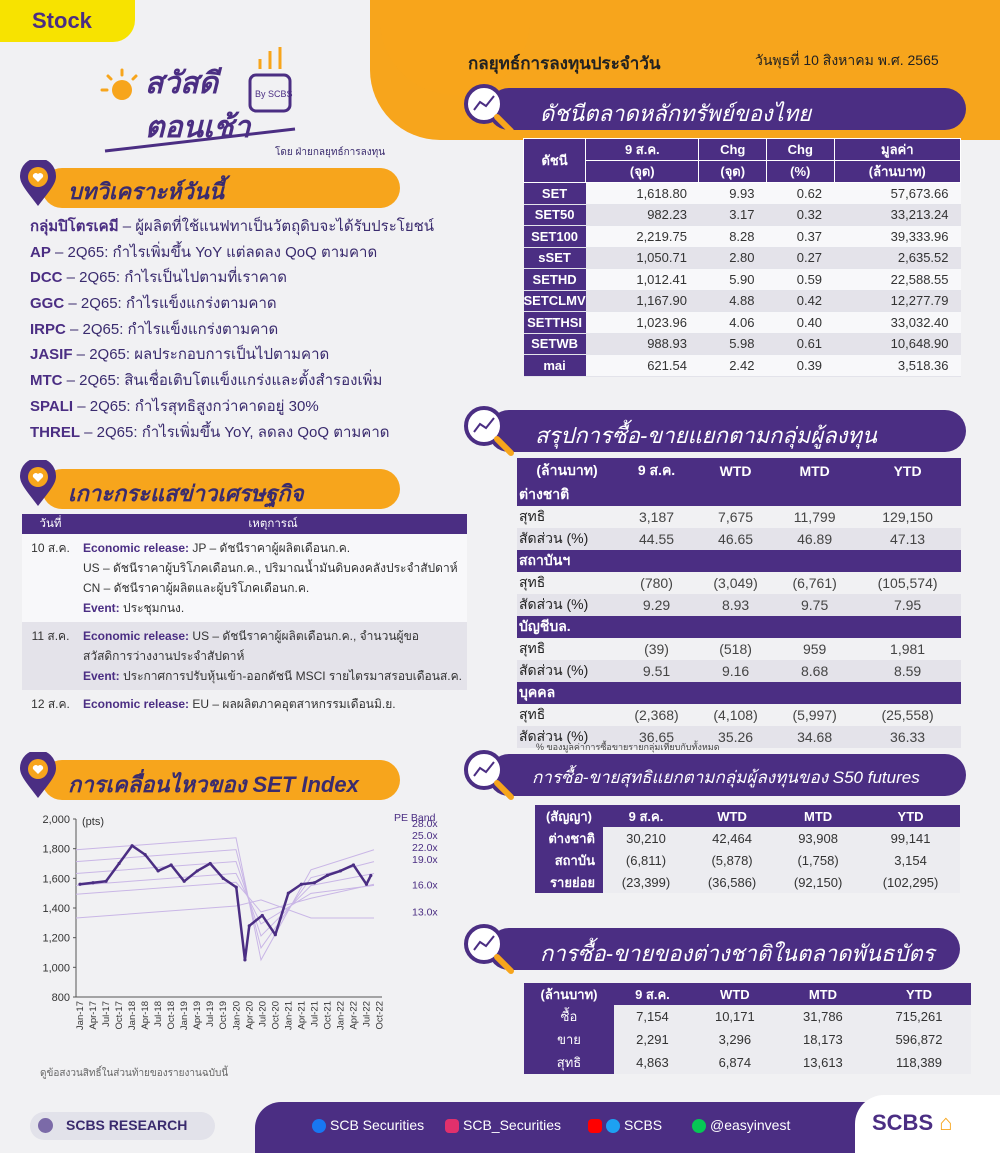  Describe the element at coordinates (175, 278) in the screenshot. I see `analysis-text: – 2Q65: กำไรเป็นไปตามที่เราคาด` at that location.